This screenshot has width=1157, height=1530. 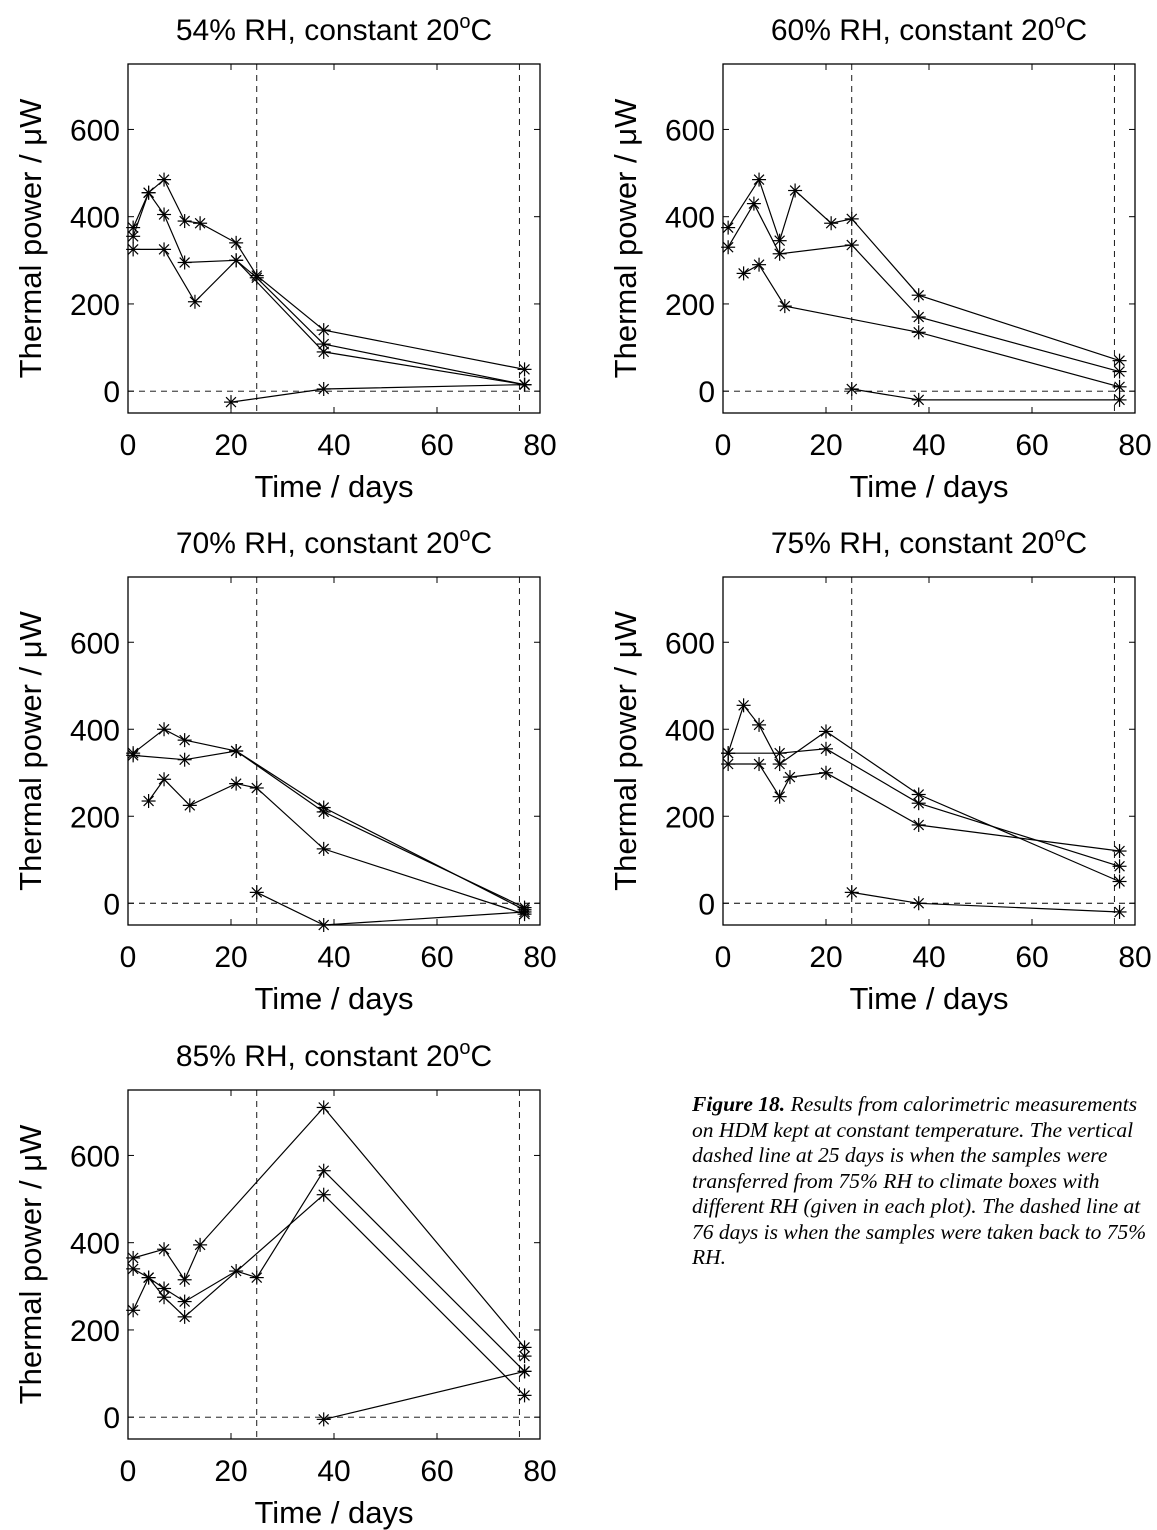 What do you see at coordinates (333, 998) in the screenshot?
I see `x-axis-label: Time / days` at bounding box center [333, 998].